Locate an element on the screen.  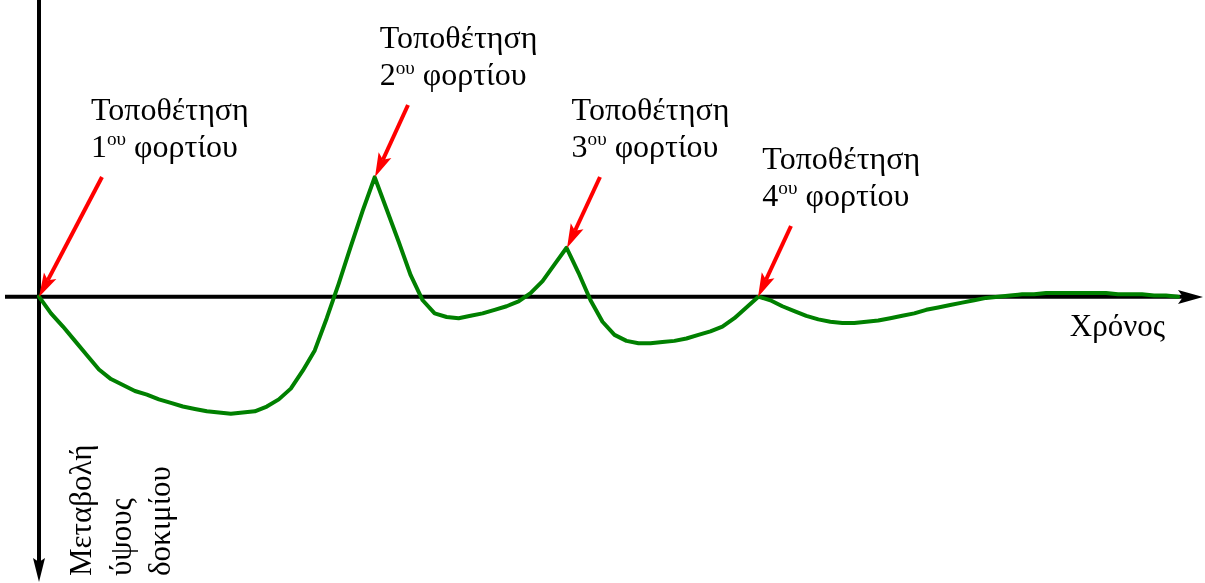
text: Τοποθέτηση 3$^{ου}$ φορτίου is located at coordinates (651, 127).